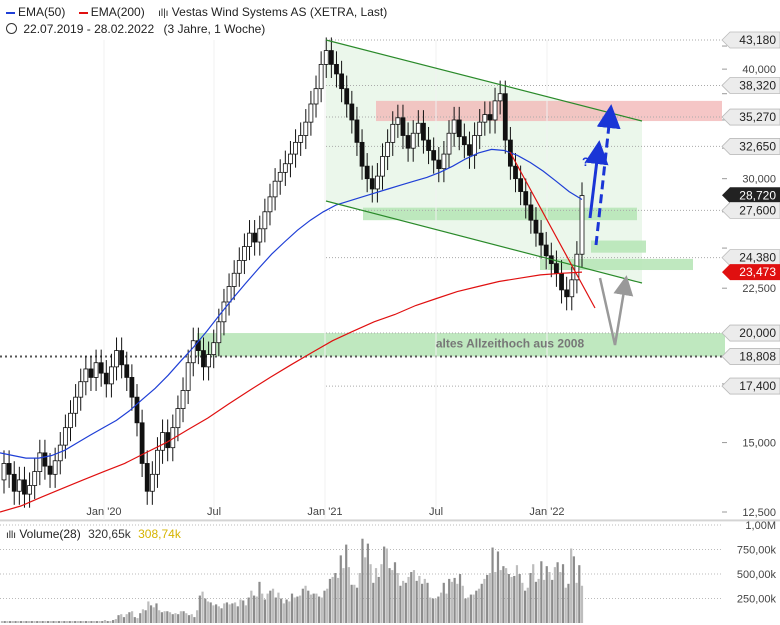  I want to click on volume-label: Volume(28), so click(50, 534).